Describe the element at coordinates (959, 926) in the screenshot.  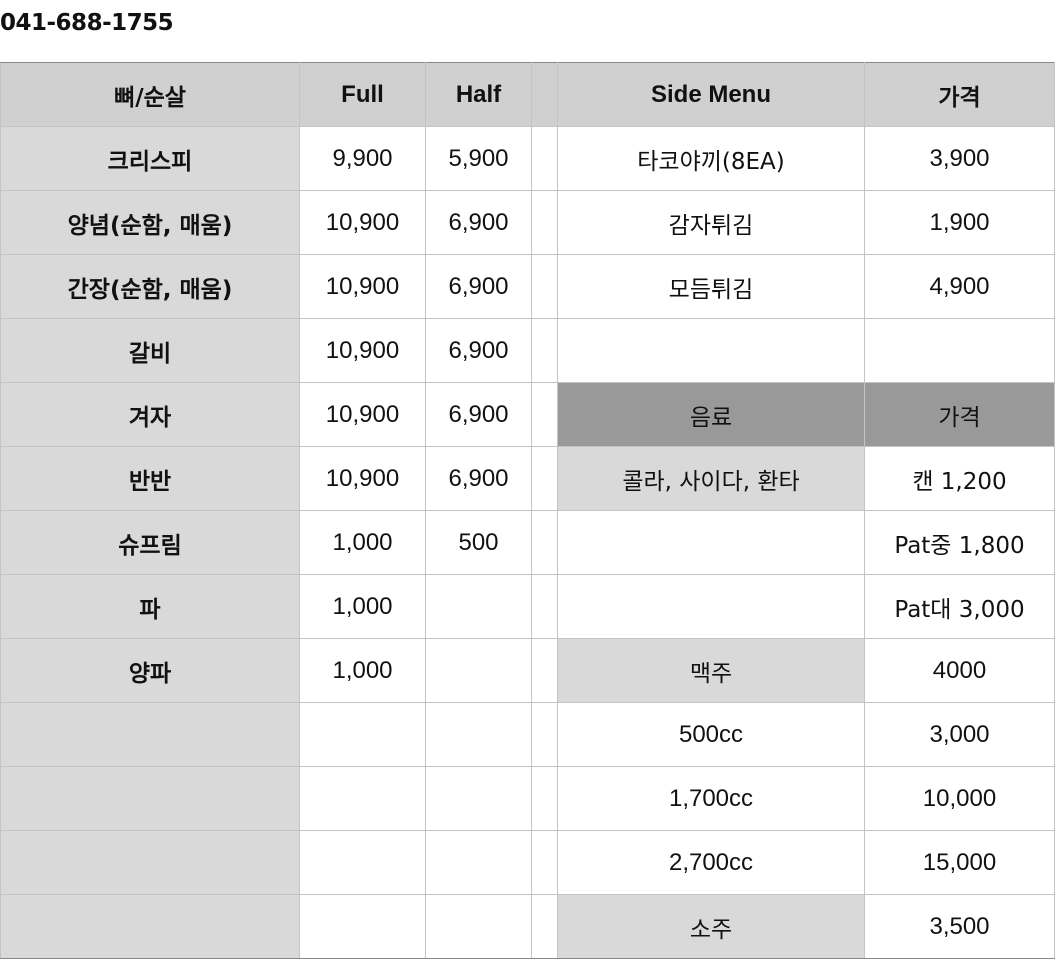
I see `side-price: 3,500` at that location.